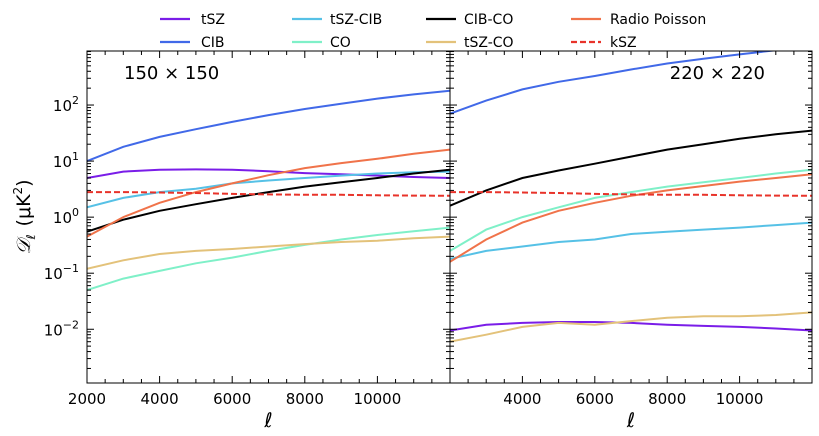 Image resolution: width=819 pixels, height=436 pixels. I want to click on legend-entry: Radio Poisson, so click(638, 20).